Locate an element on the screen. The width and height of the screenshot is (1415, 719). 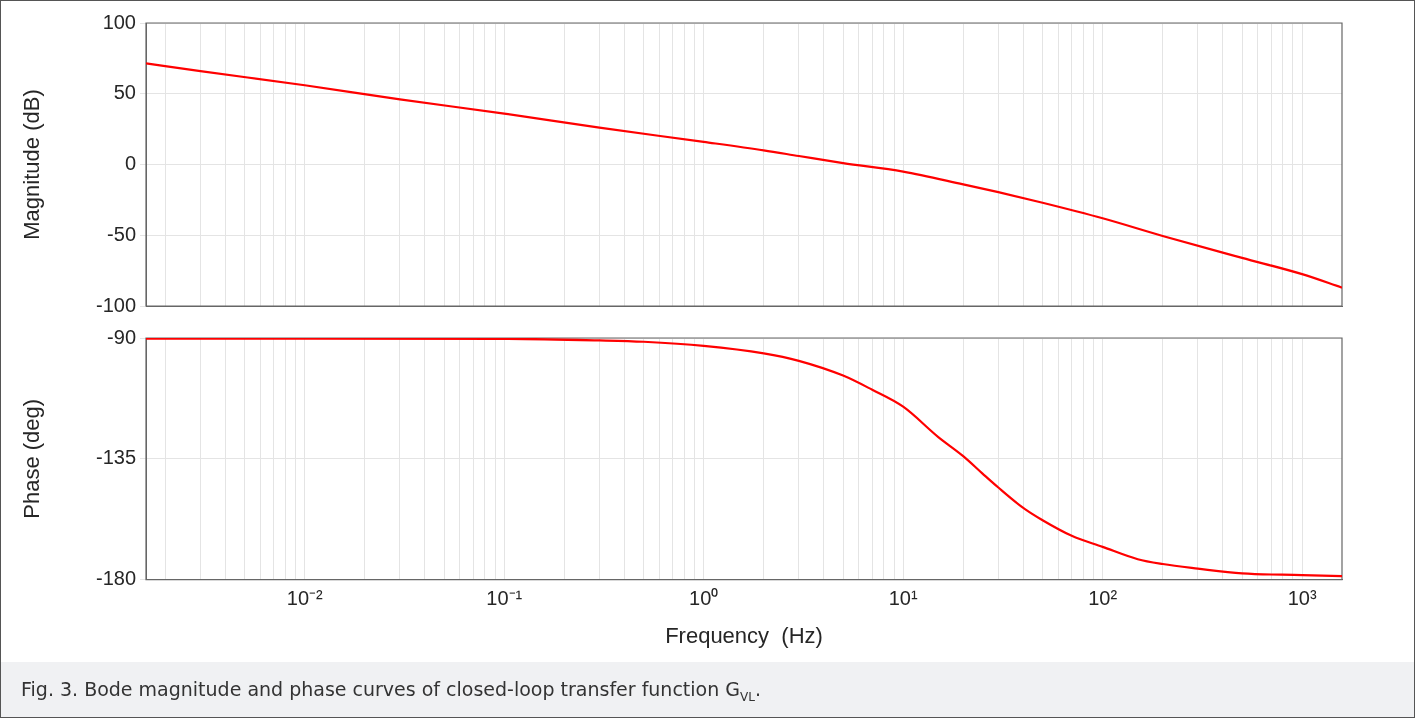
x-tick-label: 10³ is located at coordinates (1302, 598).